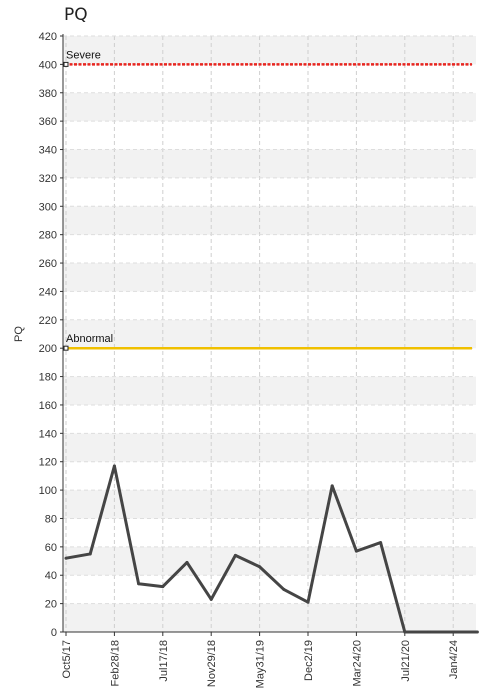 This screenshot has height=692, width=497. Describe the element at coordinates (54, 633) in the screenshot. I see `y-tick-label: 0` at that location.